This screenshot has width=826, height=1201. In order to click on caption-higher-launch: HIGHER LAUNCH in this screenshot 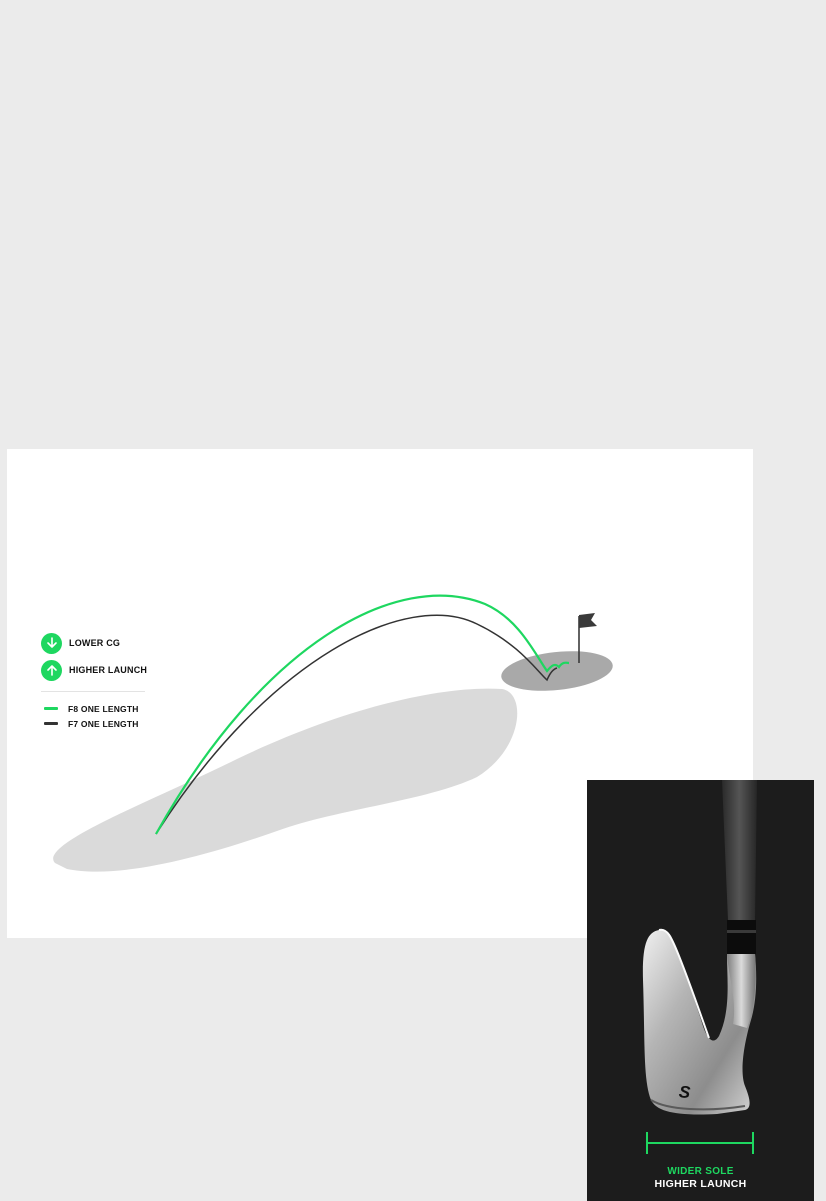, I will do `click(700, 1184)`.